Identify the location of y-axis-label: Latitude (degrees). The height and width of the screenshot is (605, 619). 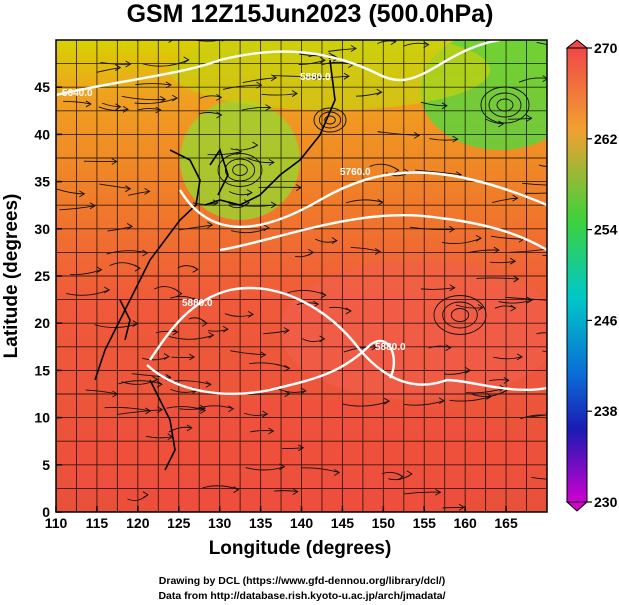
(11, 276).